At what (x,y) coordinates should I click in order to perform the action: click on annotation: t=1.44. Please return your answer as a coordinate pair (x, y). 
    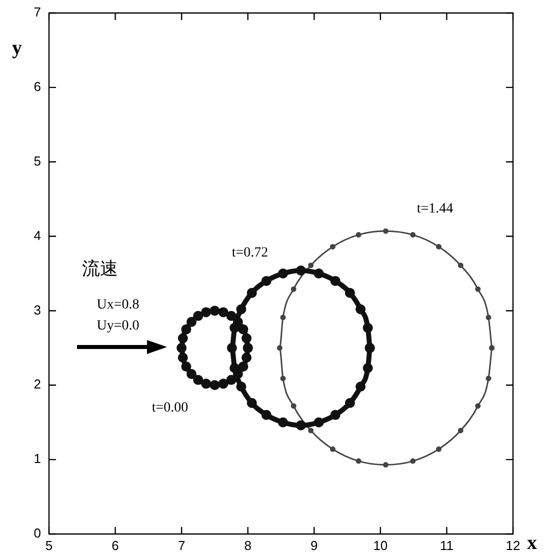
    Looking at the image, I should click on (435, 209).